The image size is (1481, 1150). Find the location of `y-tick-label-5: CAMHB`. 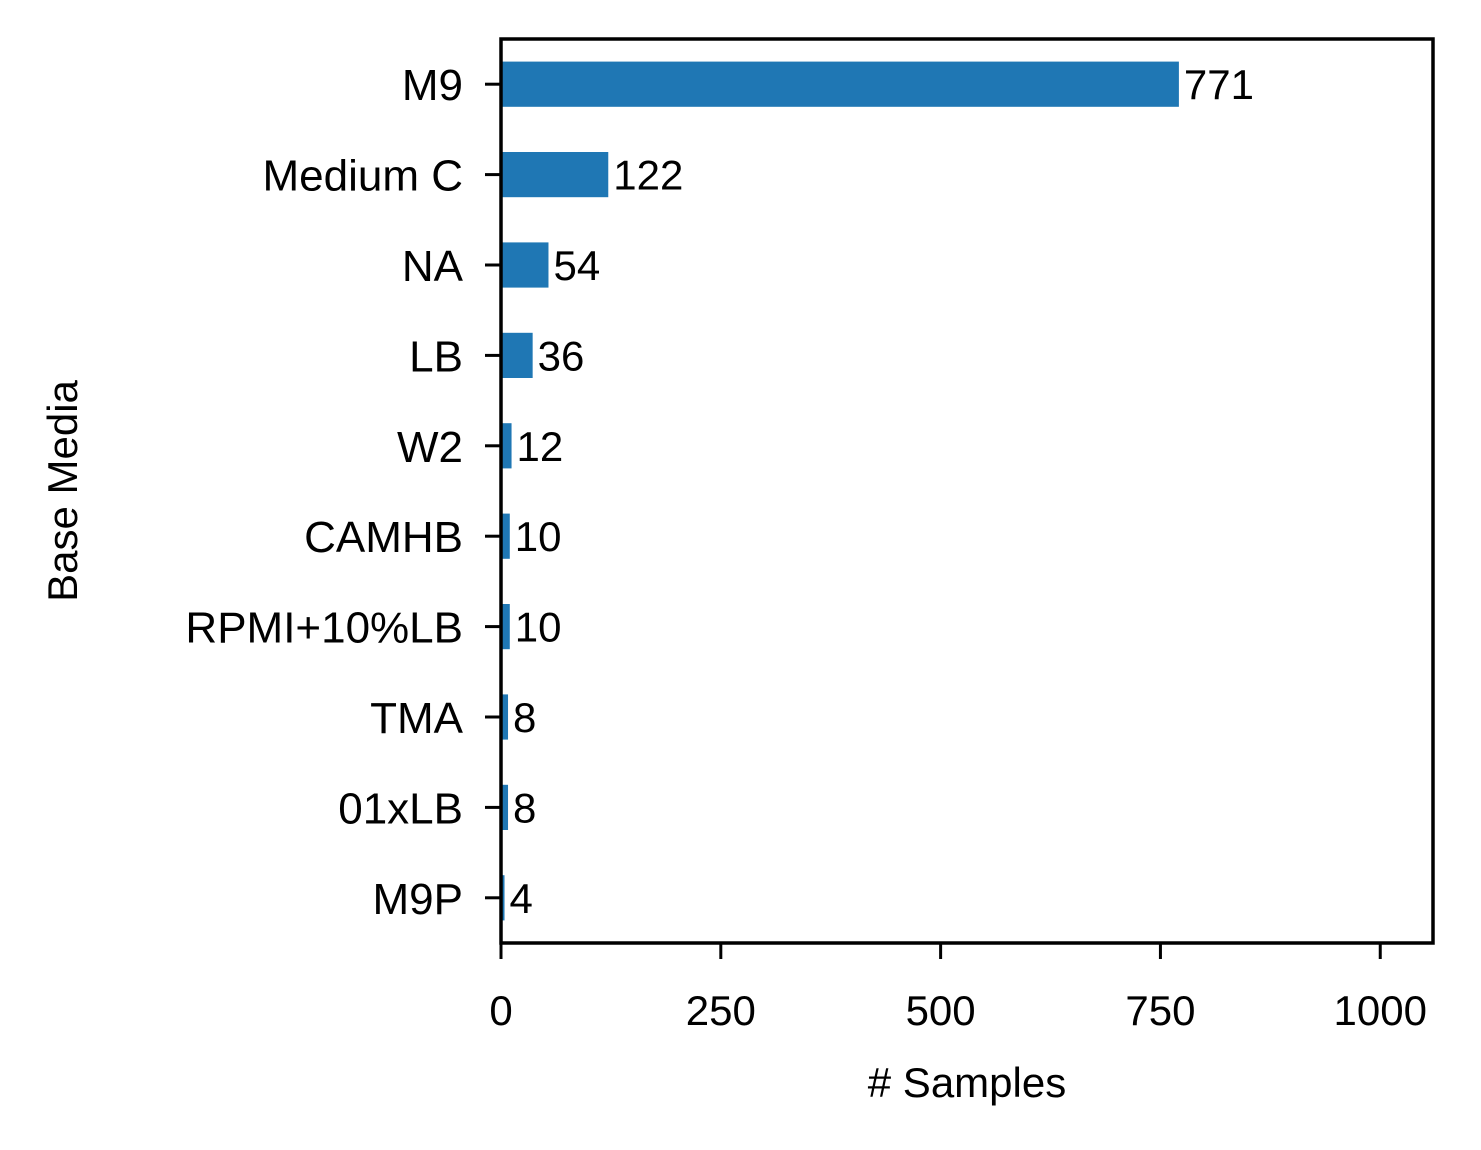

y-tick-label-5: CAMHB is located at coordinates (383, 537).